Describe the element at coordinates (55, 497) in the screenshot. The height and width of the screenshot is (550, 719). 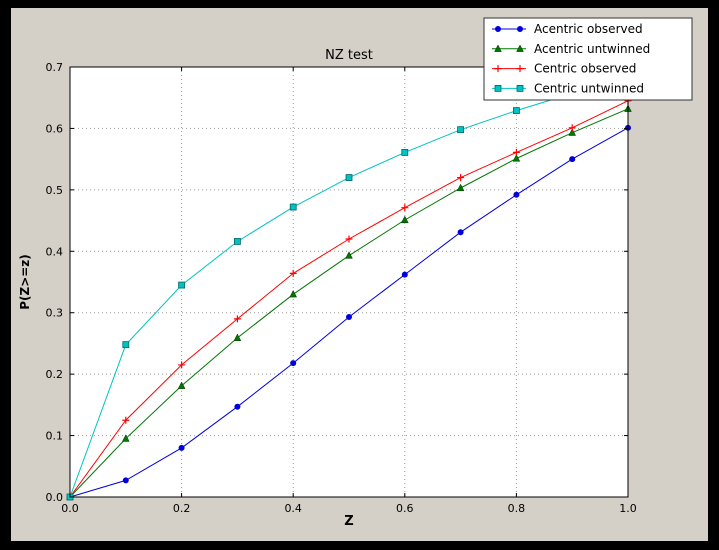
I see `y-tick-label: 0.0` at that location.